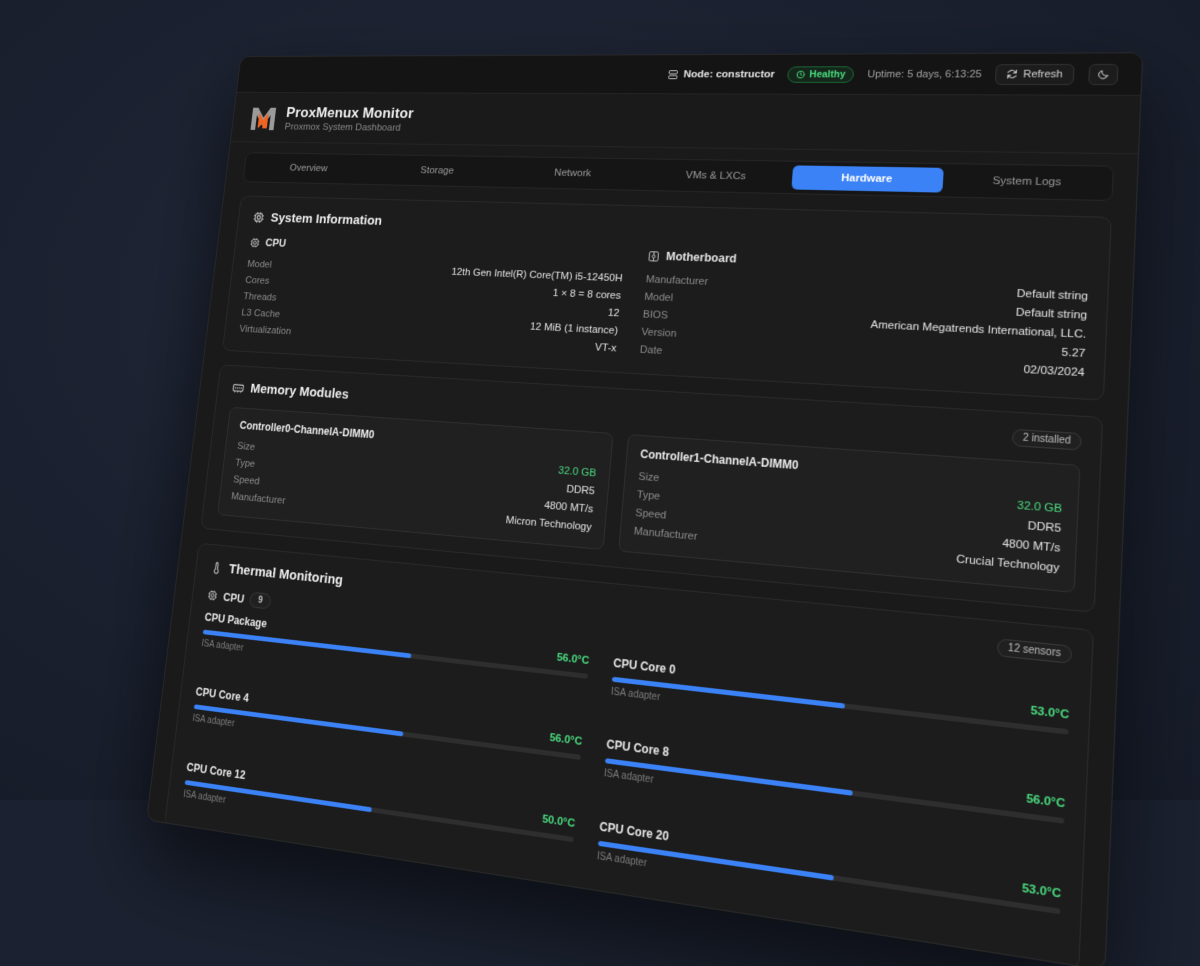 The width and height of the screenshot is (1200, 966). I want to click on node-info: Node: constructor, so click(721, 74).